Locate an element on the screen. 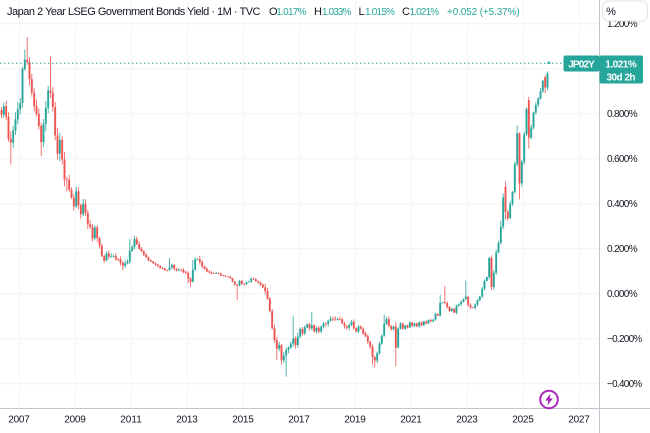 Image resolution: width=650 pixels, height=433 pixels. svg-text: 2027 is located at coordinates (579, 420).